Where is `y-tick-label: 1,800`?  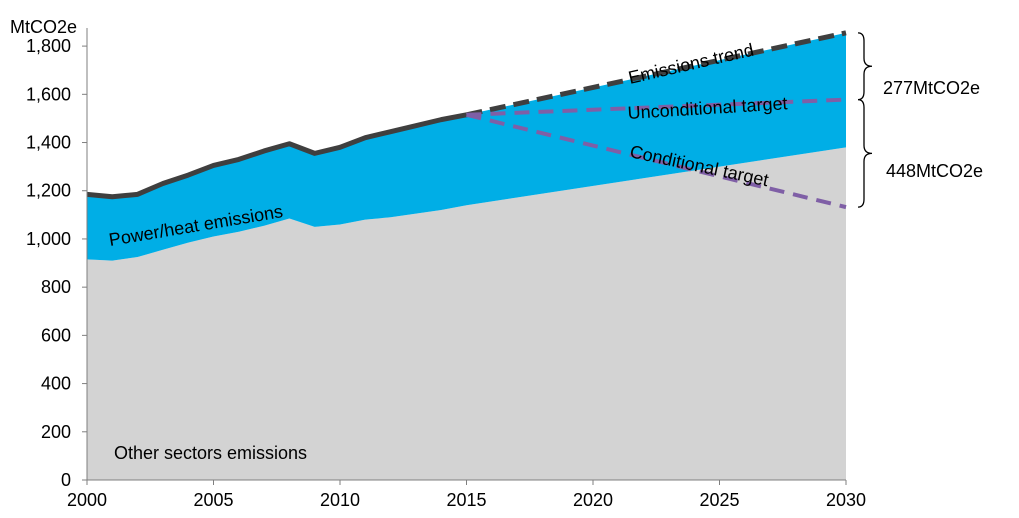
y-tick-label: 1,800 is located at coordinates (48, 46).